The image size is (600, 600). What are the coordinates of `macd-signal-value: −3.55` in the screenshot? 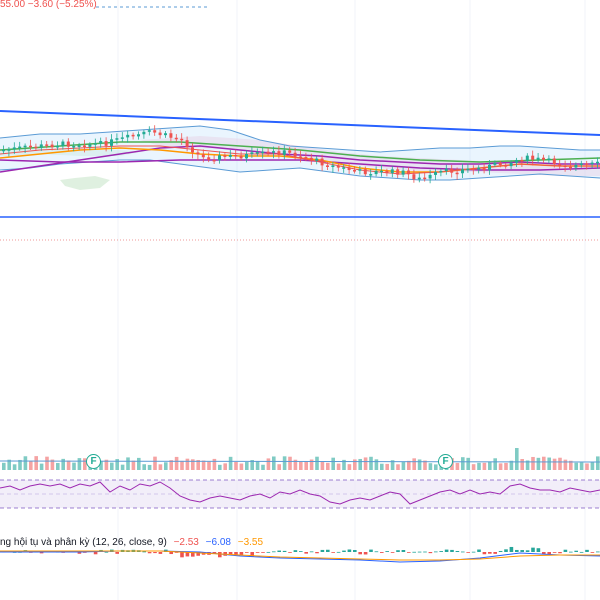 It's located at (250, 542).